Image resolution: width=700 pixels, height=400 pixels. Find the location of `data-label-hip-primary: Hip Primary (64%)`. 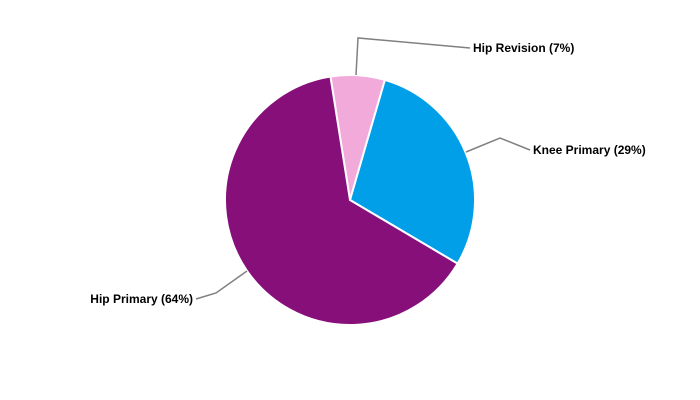

data-label-hip-primary: Hip Primary (64%) is located at coordinates (141, 299).